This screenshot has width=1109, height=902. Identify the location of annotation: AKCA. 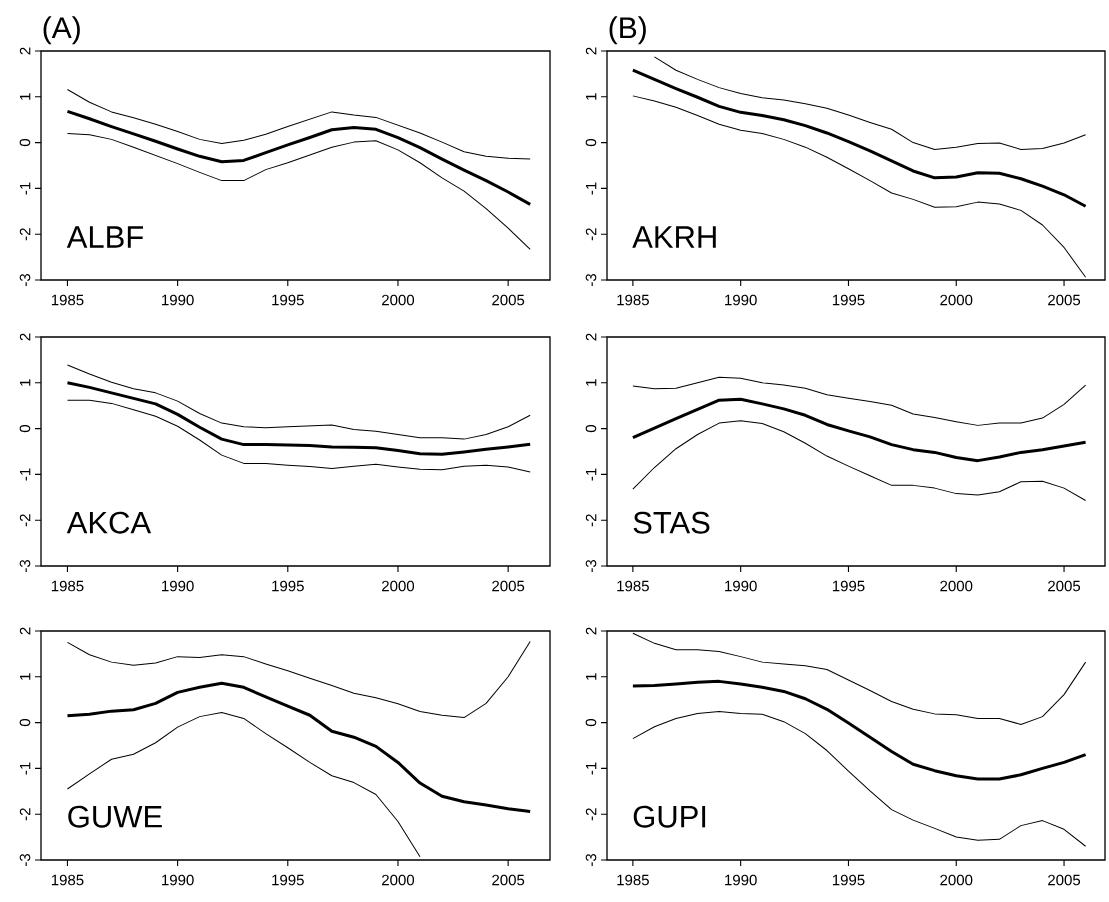
(109, 522).